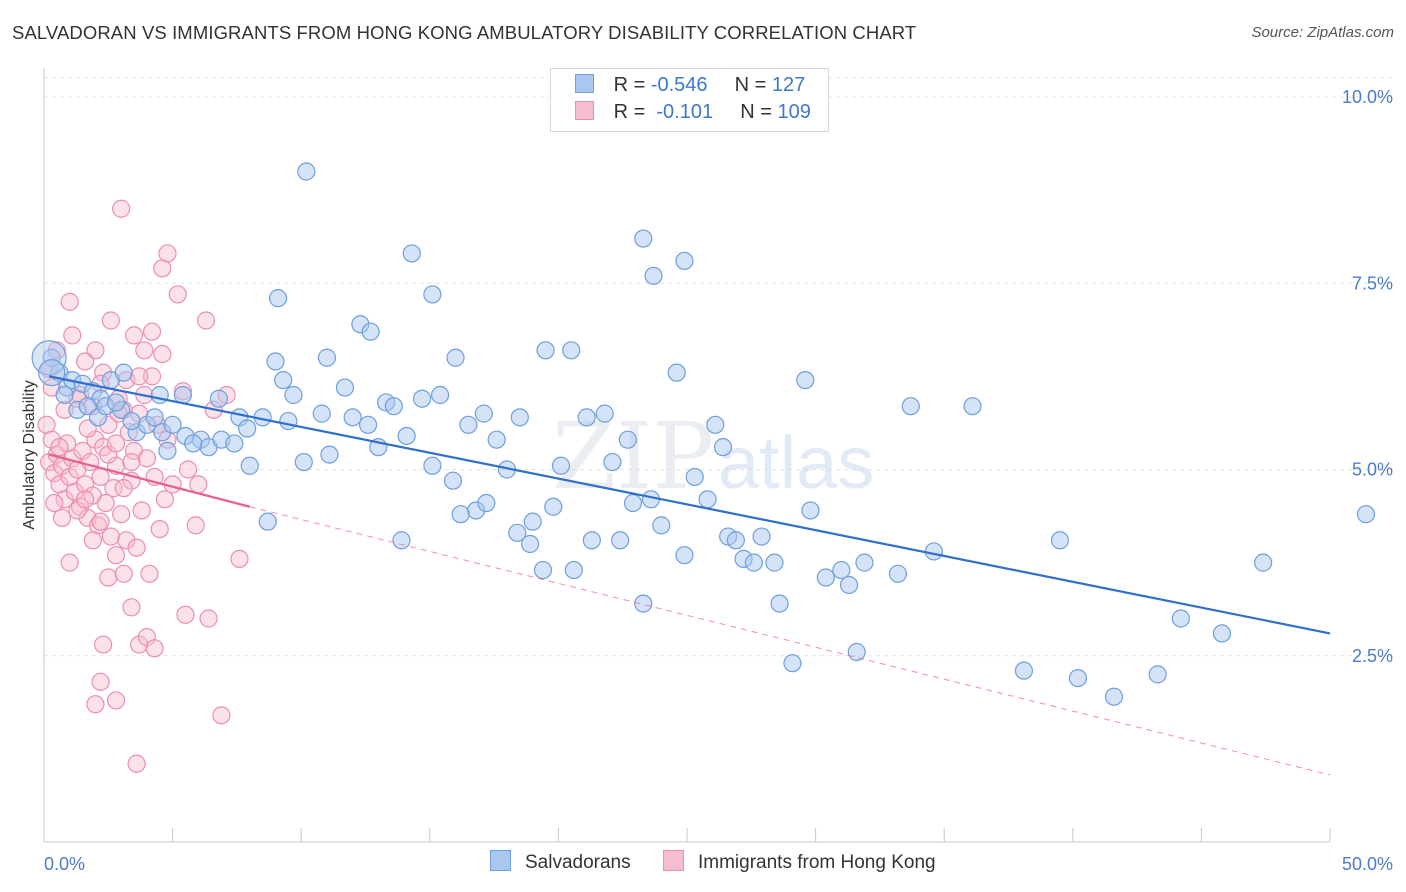 This screenshot has width=1406, height=892. What do you see at coordinates (679, 85) in the screenshot?
I see `legend-r-value: -0.546` at bounding box center [679, 85].